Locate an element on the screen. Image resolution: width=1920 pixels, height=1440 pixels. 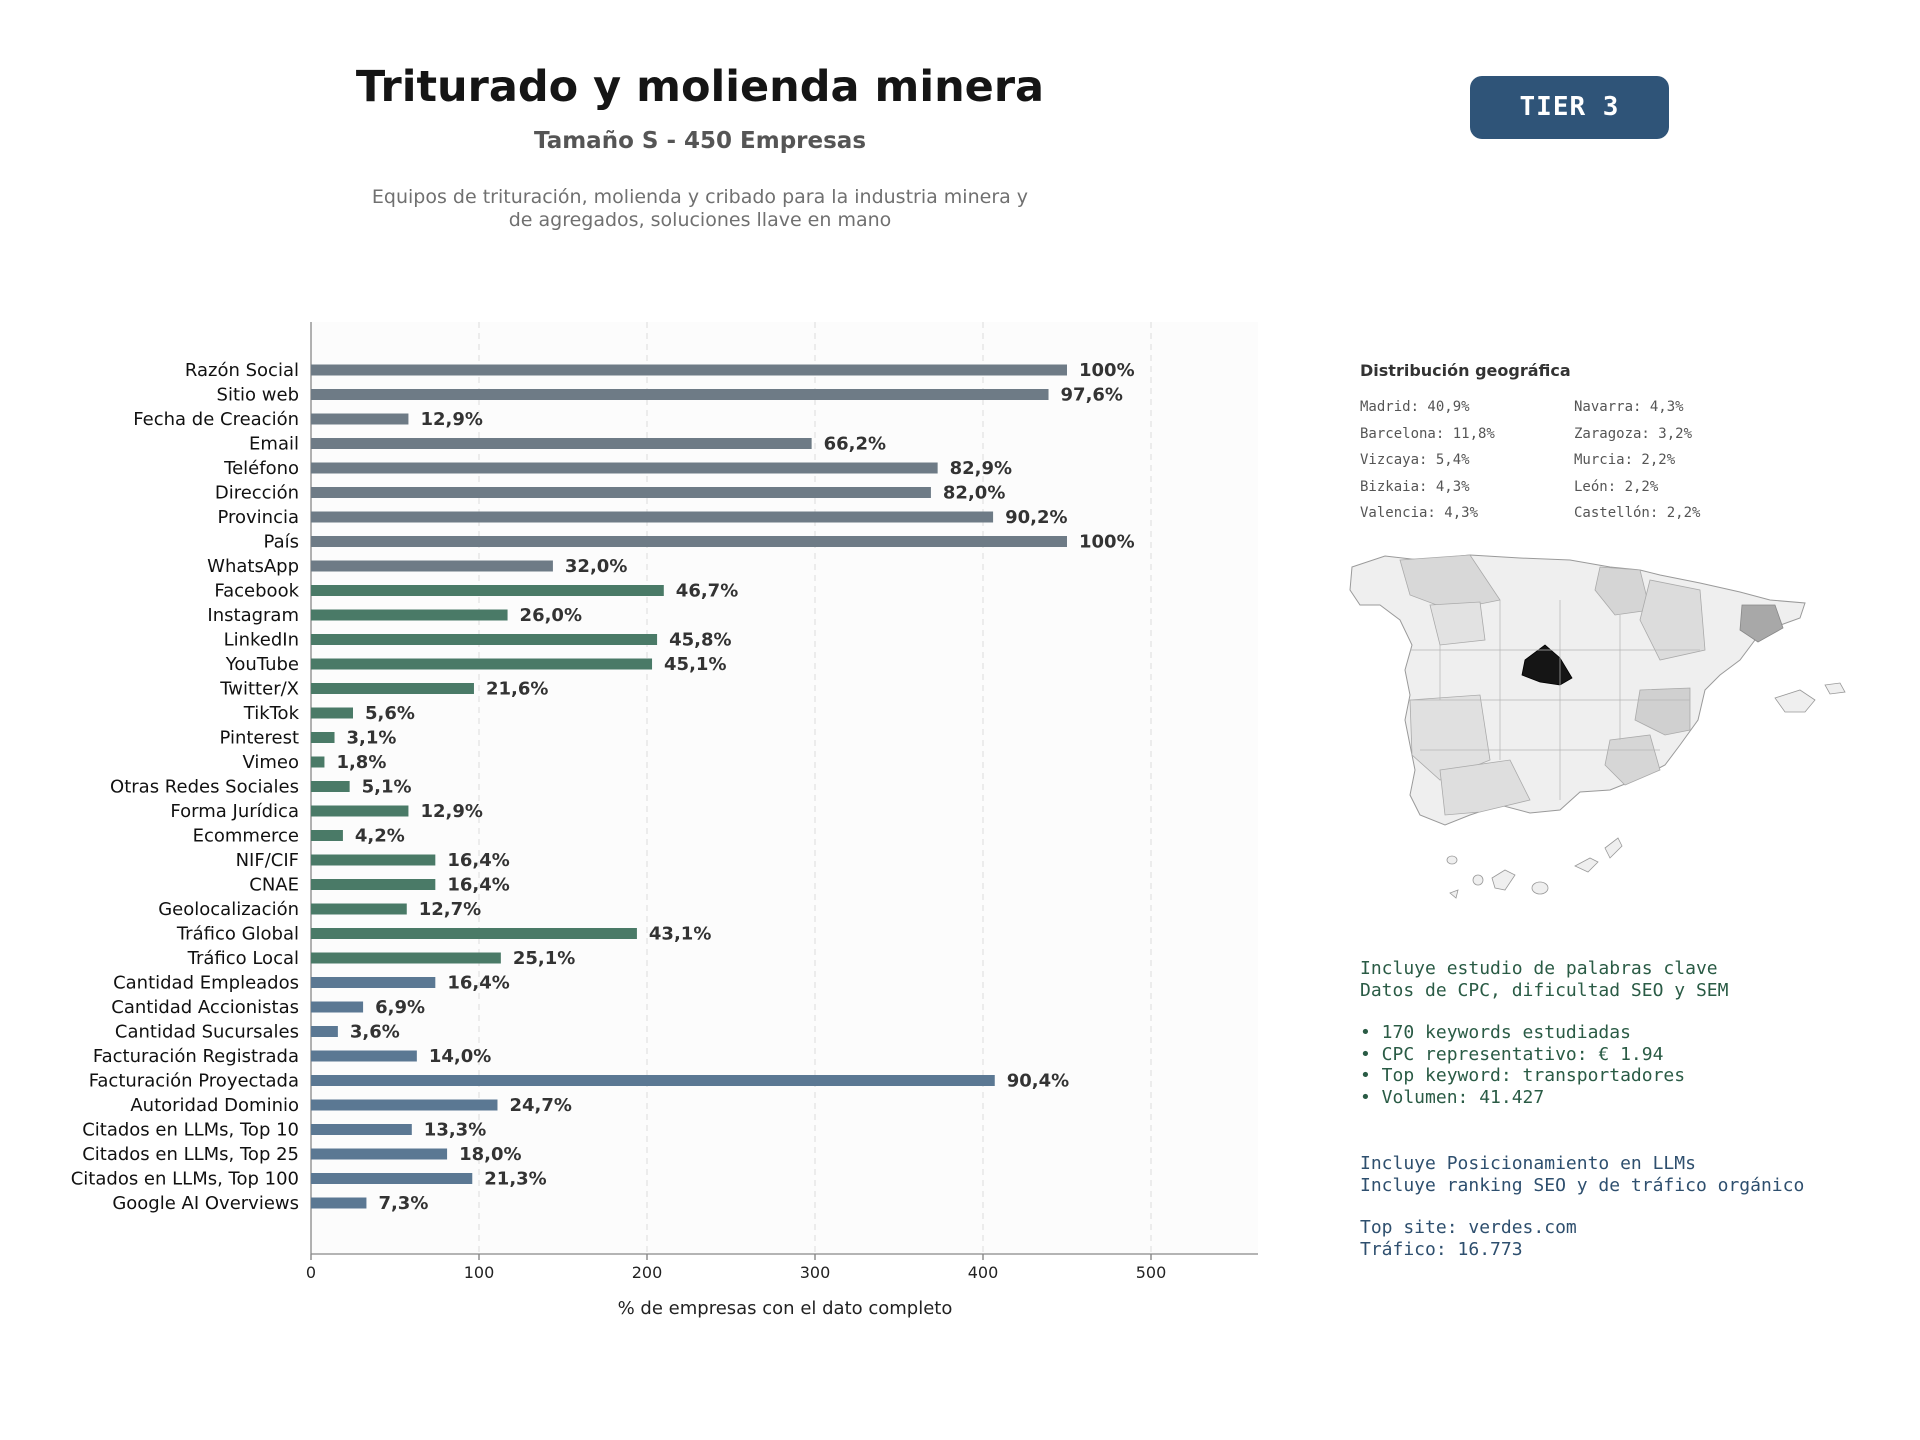
map-region-navarra is located at coordinates (1622, 591).